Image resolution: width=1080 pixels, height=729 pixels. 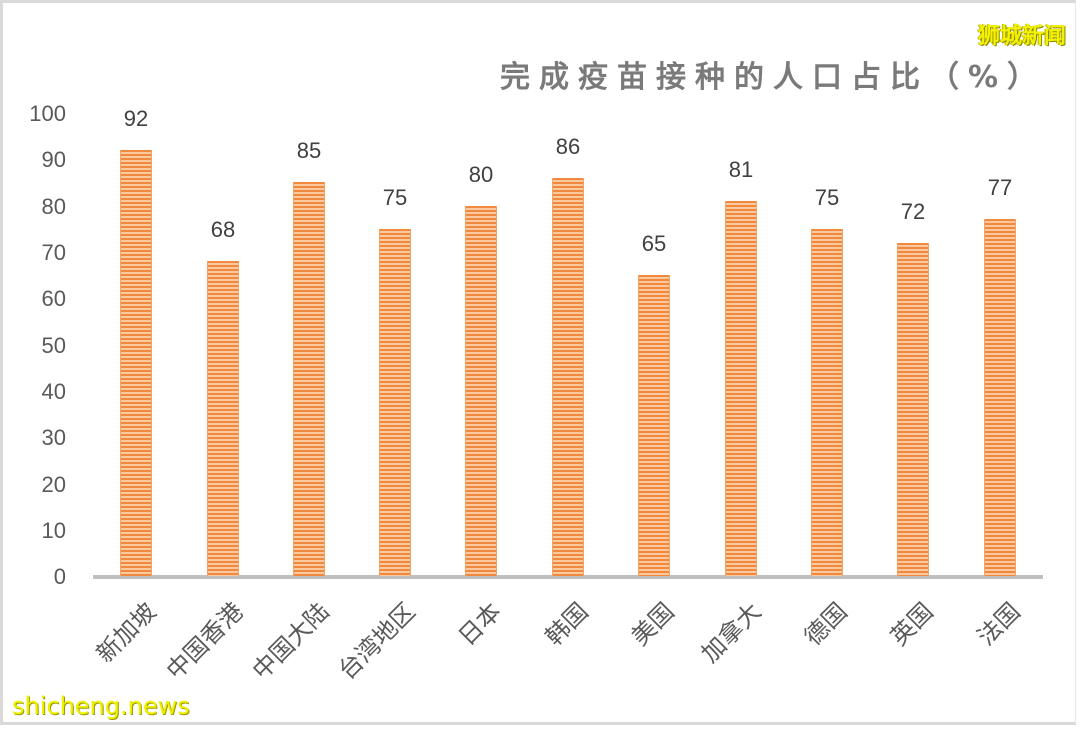 What do you see at coordinates (1021, 36) in the screenshot?
I see `watermark-brand: 狮城新闻` at bounding box center [1021, 36].